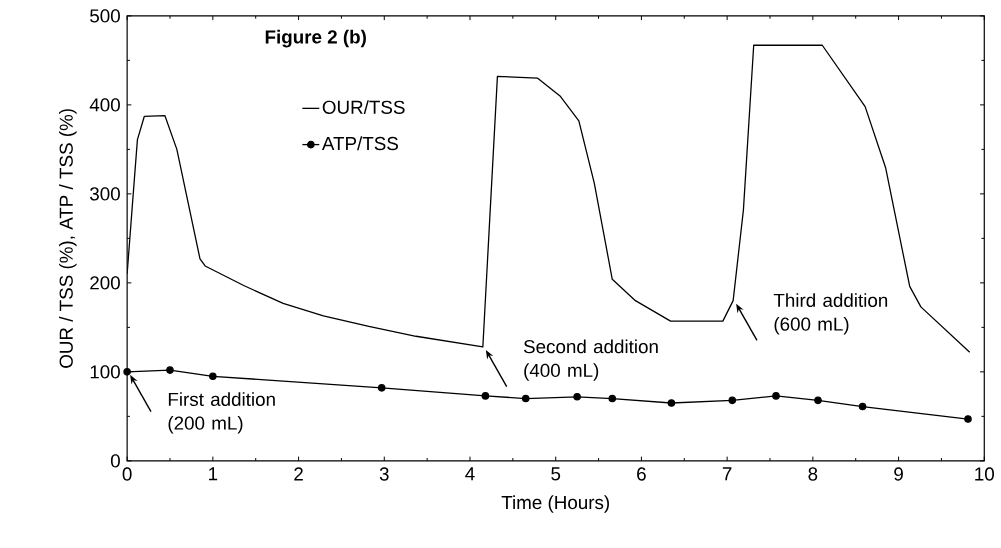 The width and height of the screenshot is (1001, 548). What do you see at coordinates (359, 143) in the screenshot?
I see `legend-label: ATP/TSS` at bounding box center [359, 143].